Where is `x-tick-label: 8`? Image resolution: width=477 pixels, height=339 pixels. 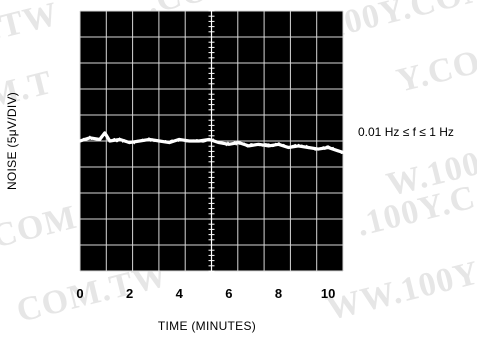
x-tick-label: 8 is located at coordinates (278, 293).